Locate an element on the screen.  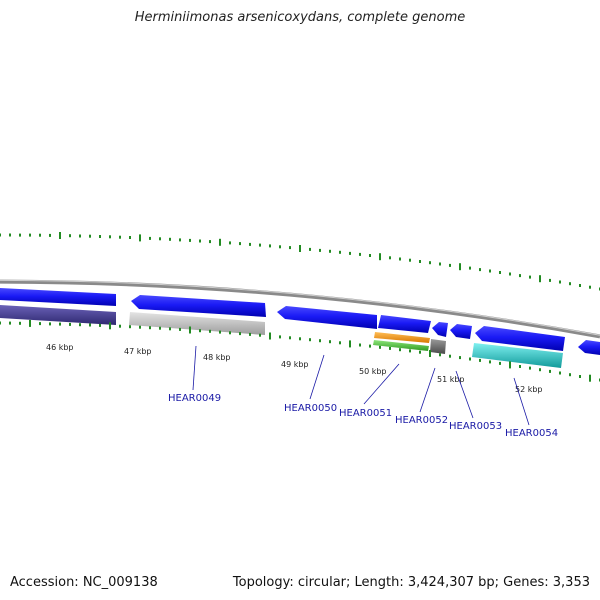
gene-label-hear0053: HEAR0053 is located at coordinates (475, 426).